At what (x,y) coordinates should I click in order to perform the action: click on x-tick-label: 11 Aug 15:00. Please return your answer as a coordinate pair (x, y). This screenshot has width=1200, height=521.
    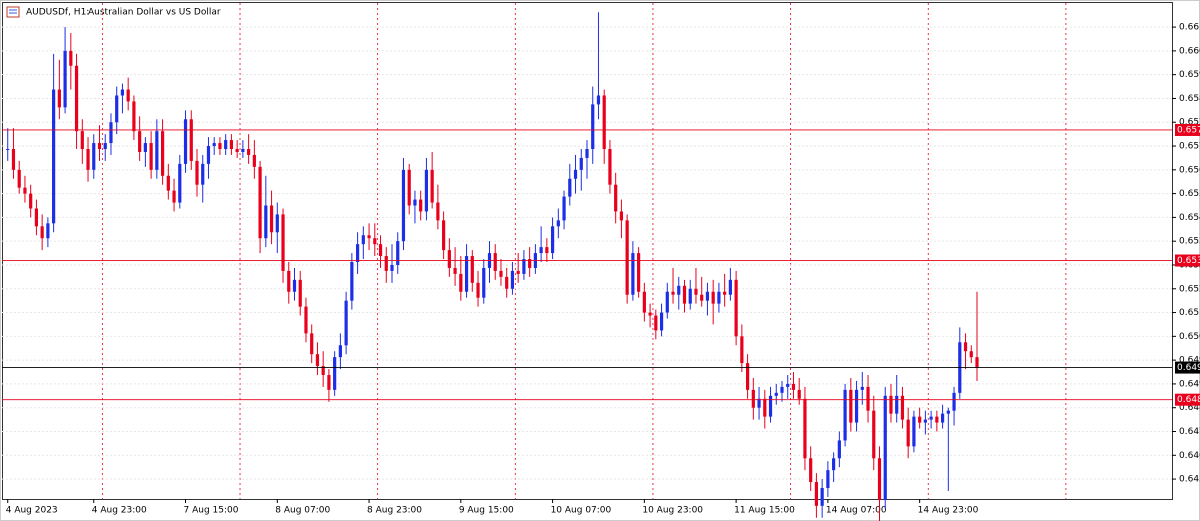
    Looking at the image, I should click on (764, 511).